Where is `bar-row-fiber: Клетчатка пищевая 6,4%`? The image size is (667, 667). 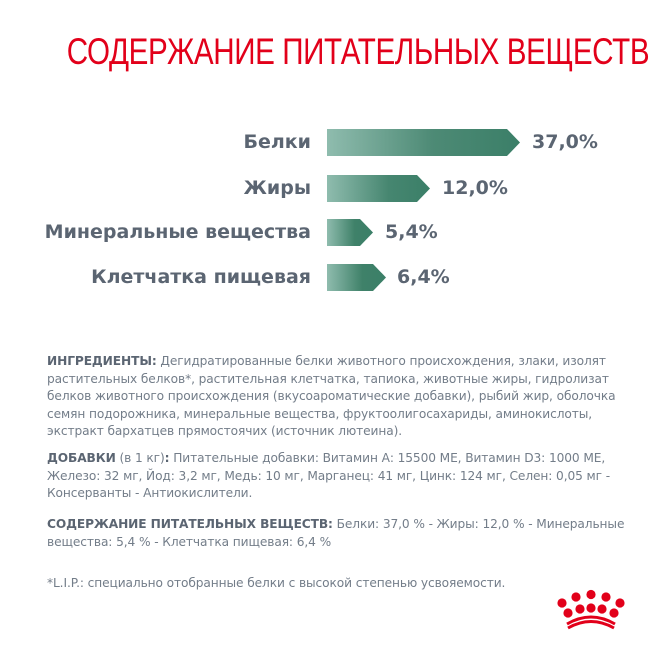 bar-row-fiber: Клетчатка пищевая 6,4% is located at coordinates (333, 277).